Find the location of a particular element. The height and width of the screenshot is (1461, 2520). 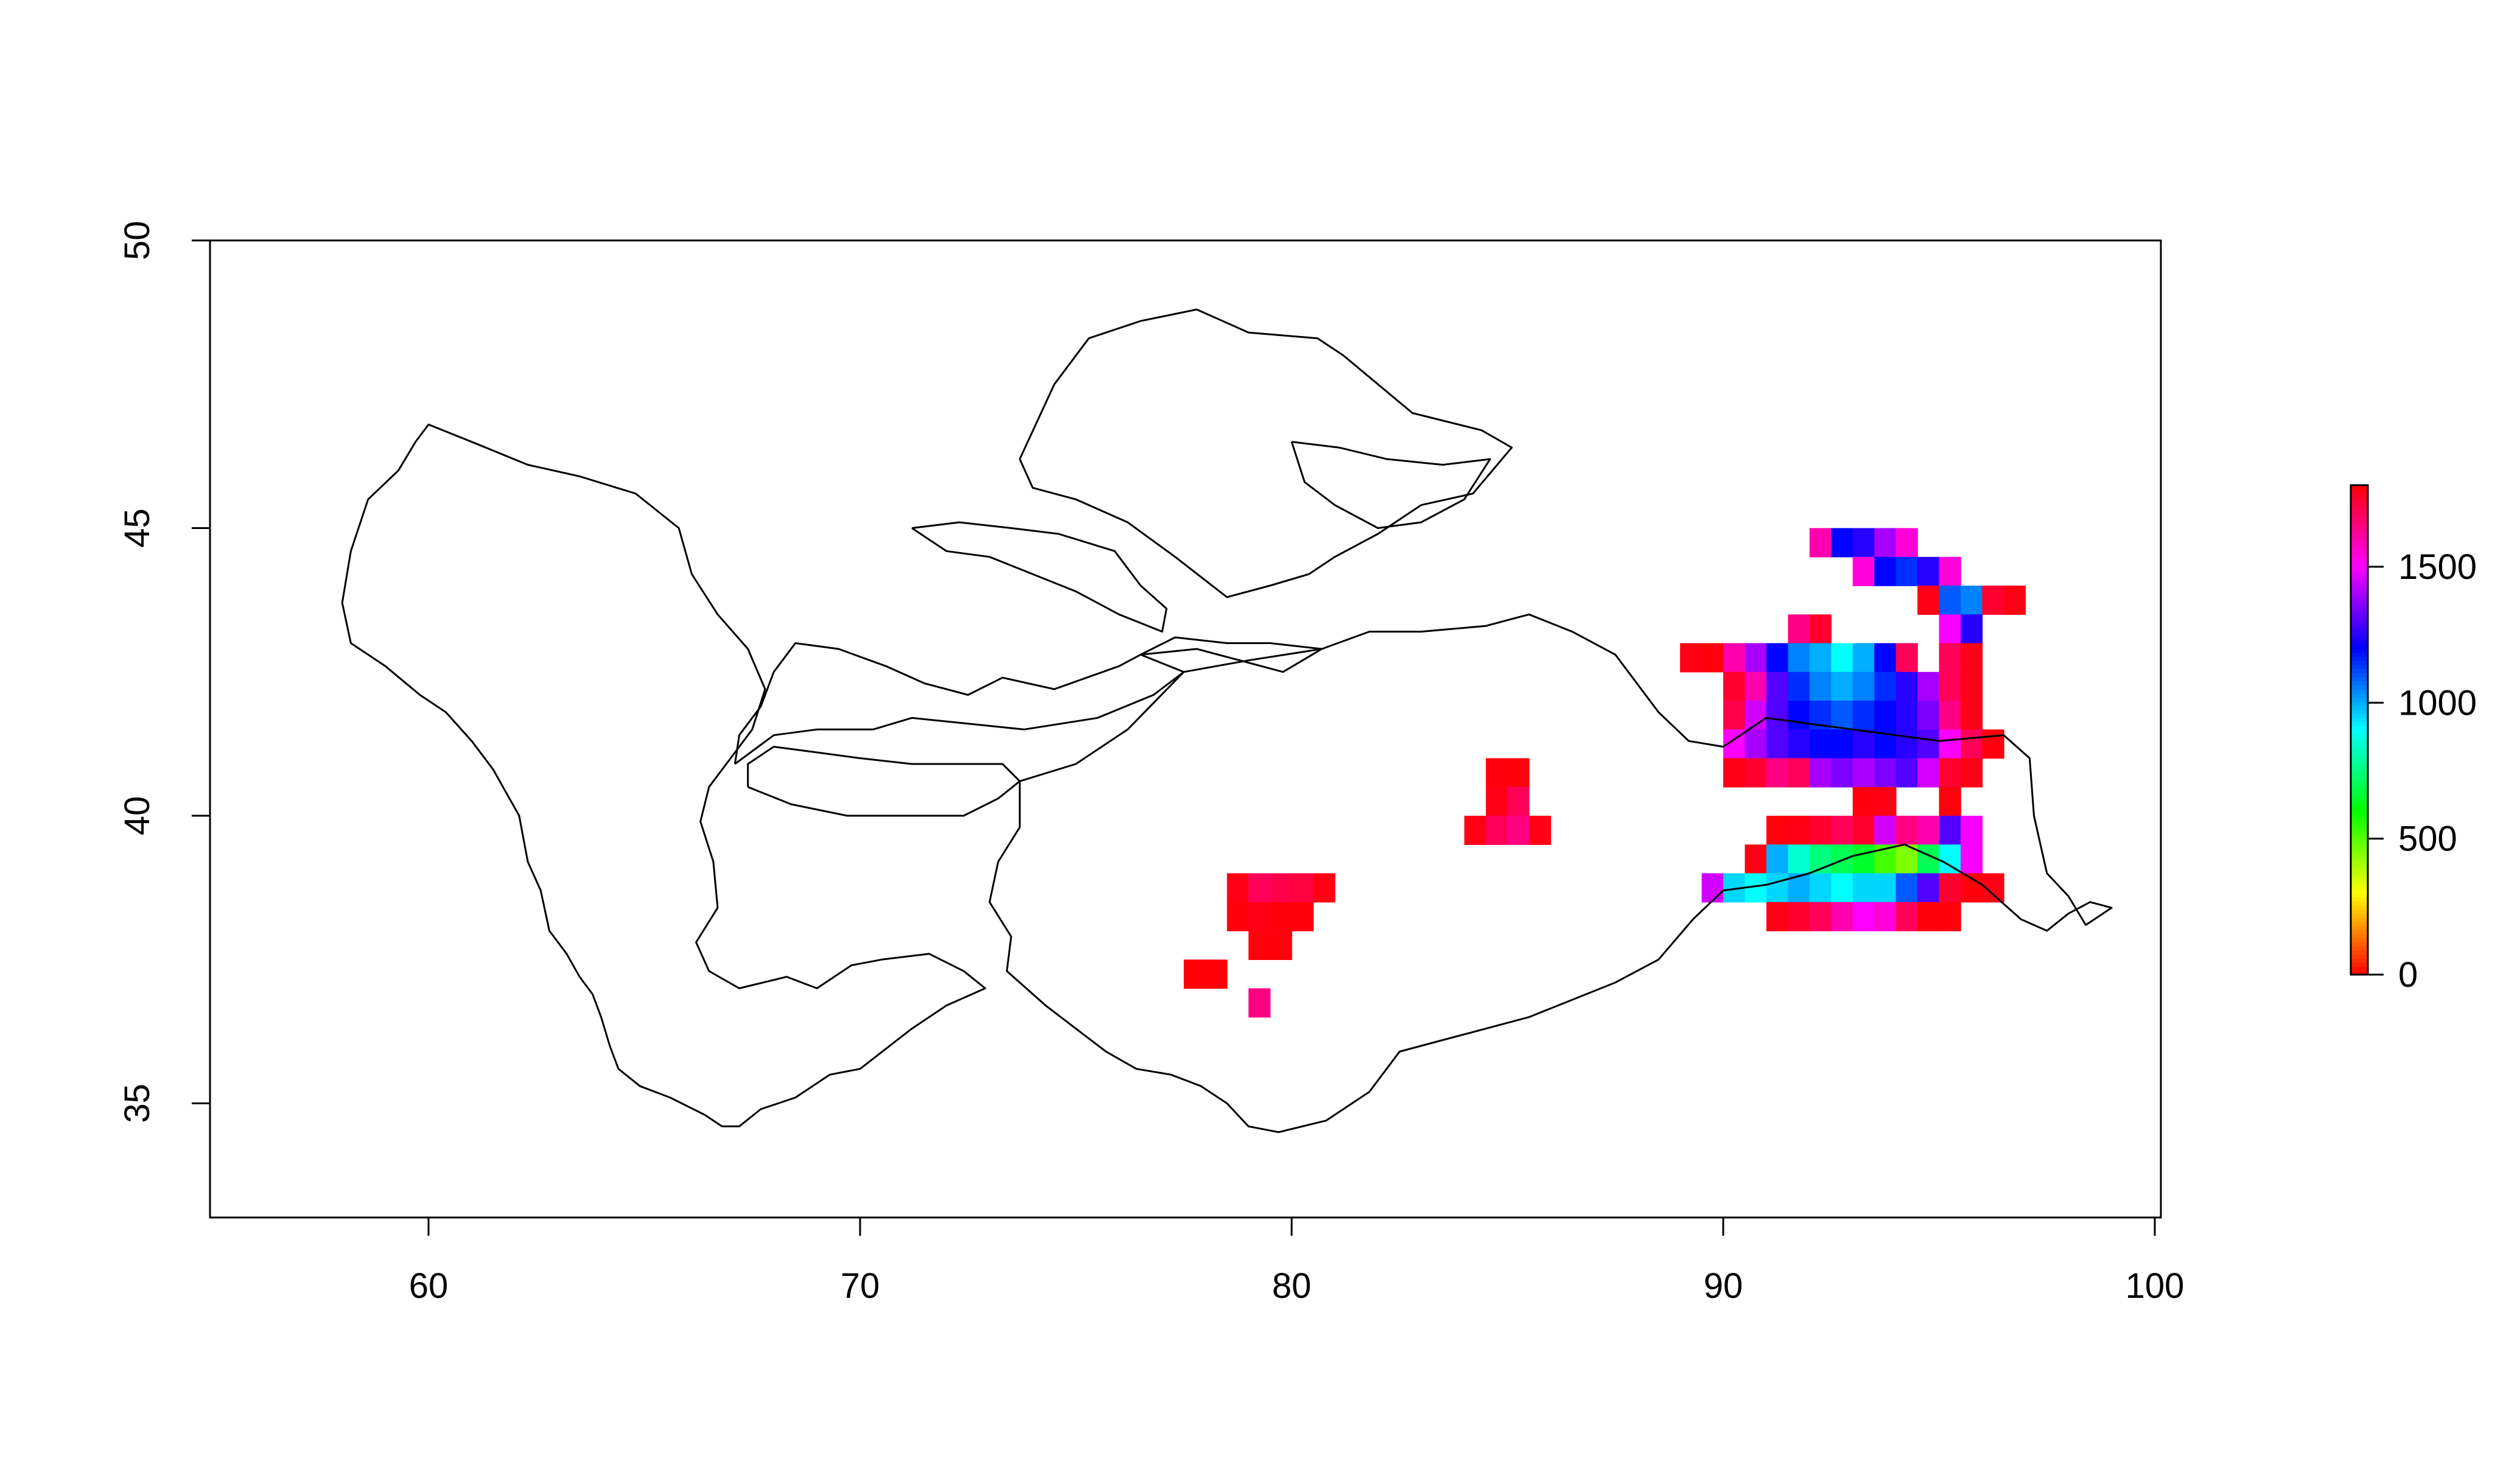

colorbar-legend: 0 500 1000 1500 is located at coordinates (2413, 739).